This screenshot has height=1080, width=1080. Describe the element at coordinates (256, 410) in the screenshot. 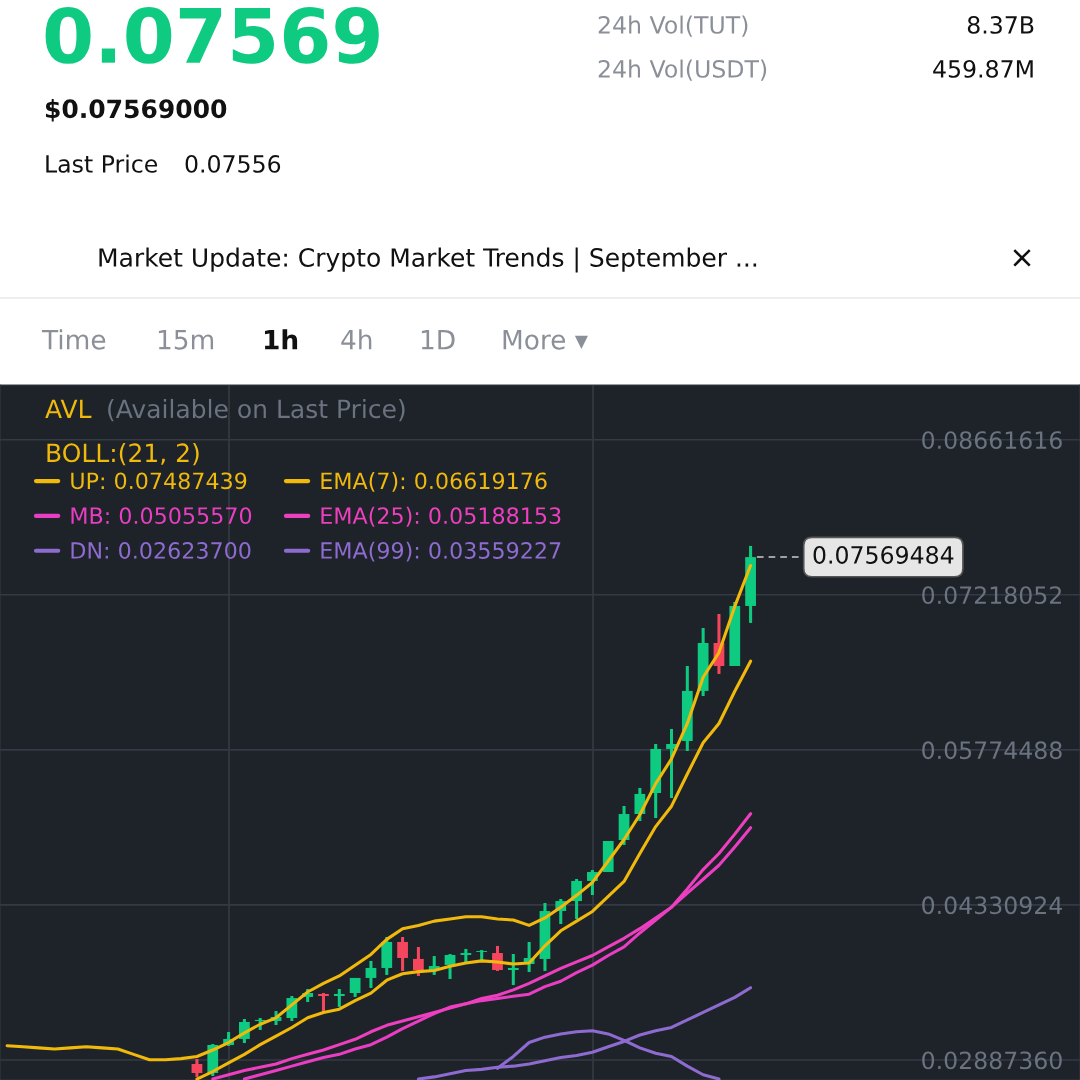

I see `annotation: (Available on Last Price)` at that location.